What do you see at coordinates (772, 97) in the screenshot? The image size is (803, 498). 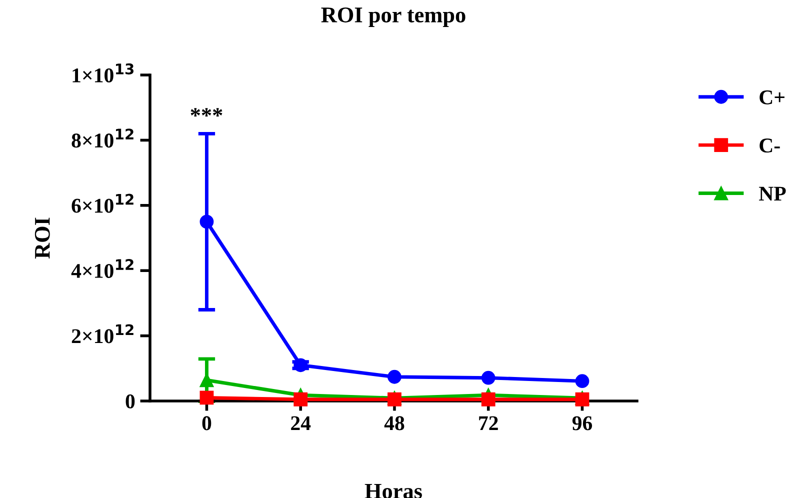 I see `legend-label: C+` at bounding box center [772, 97].